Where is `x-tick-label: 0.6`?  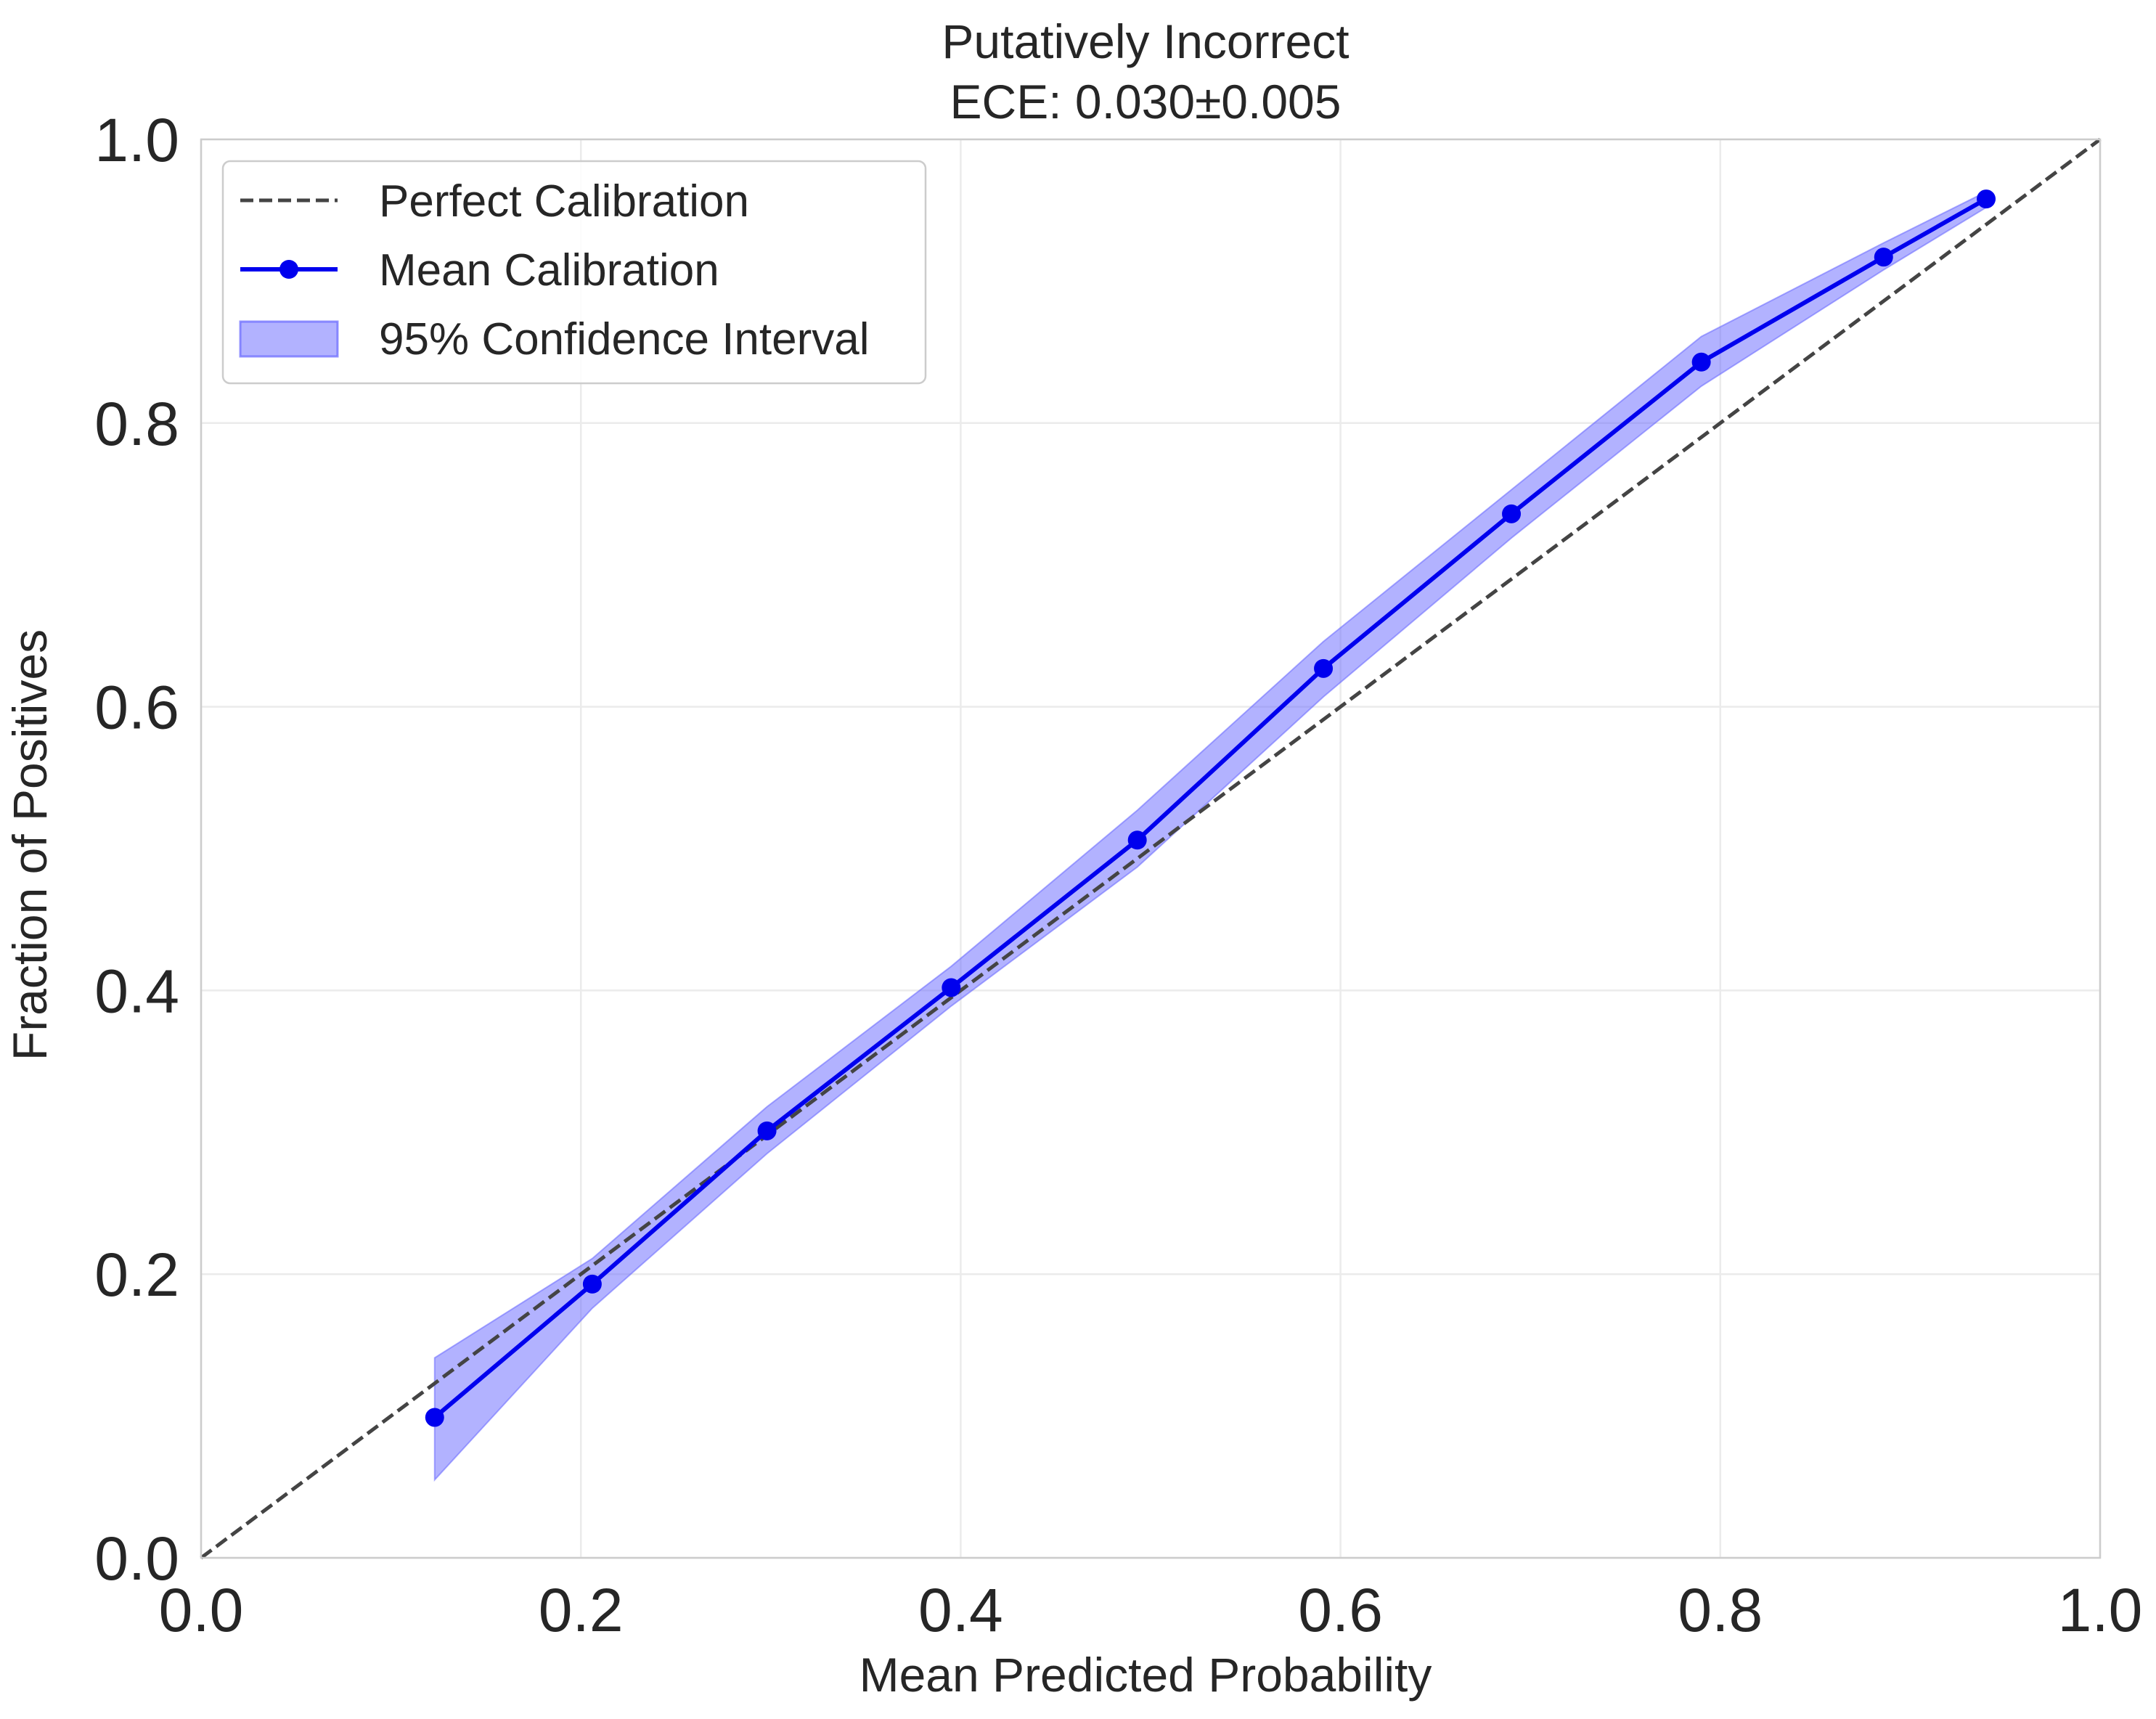
x-tick-label: 0.6 is located at coordinates (1340, 1610).